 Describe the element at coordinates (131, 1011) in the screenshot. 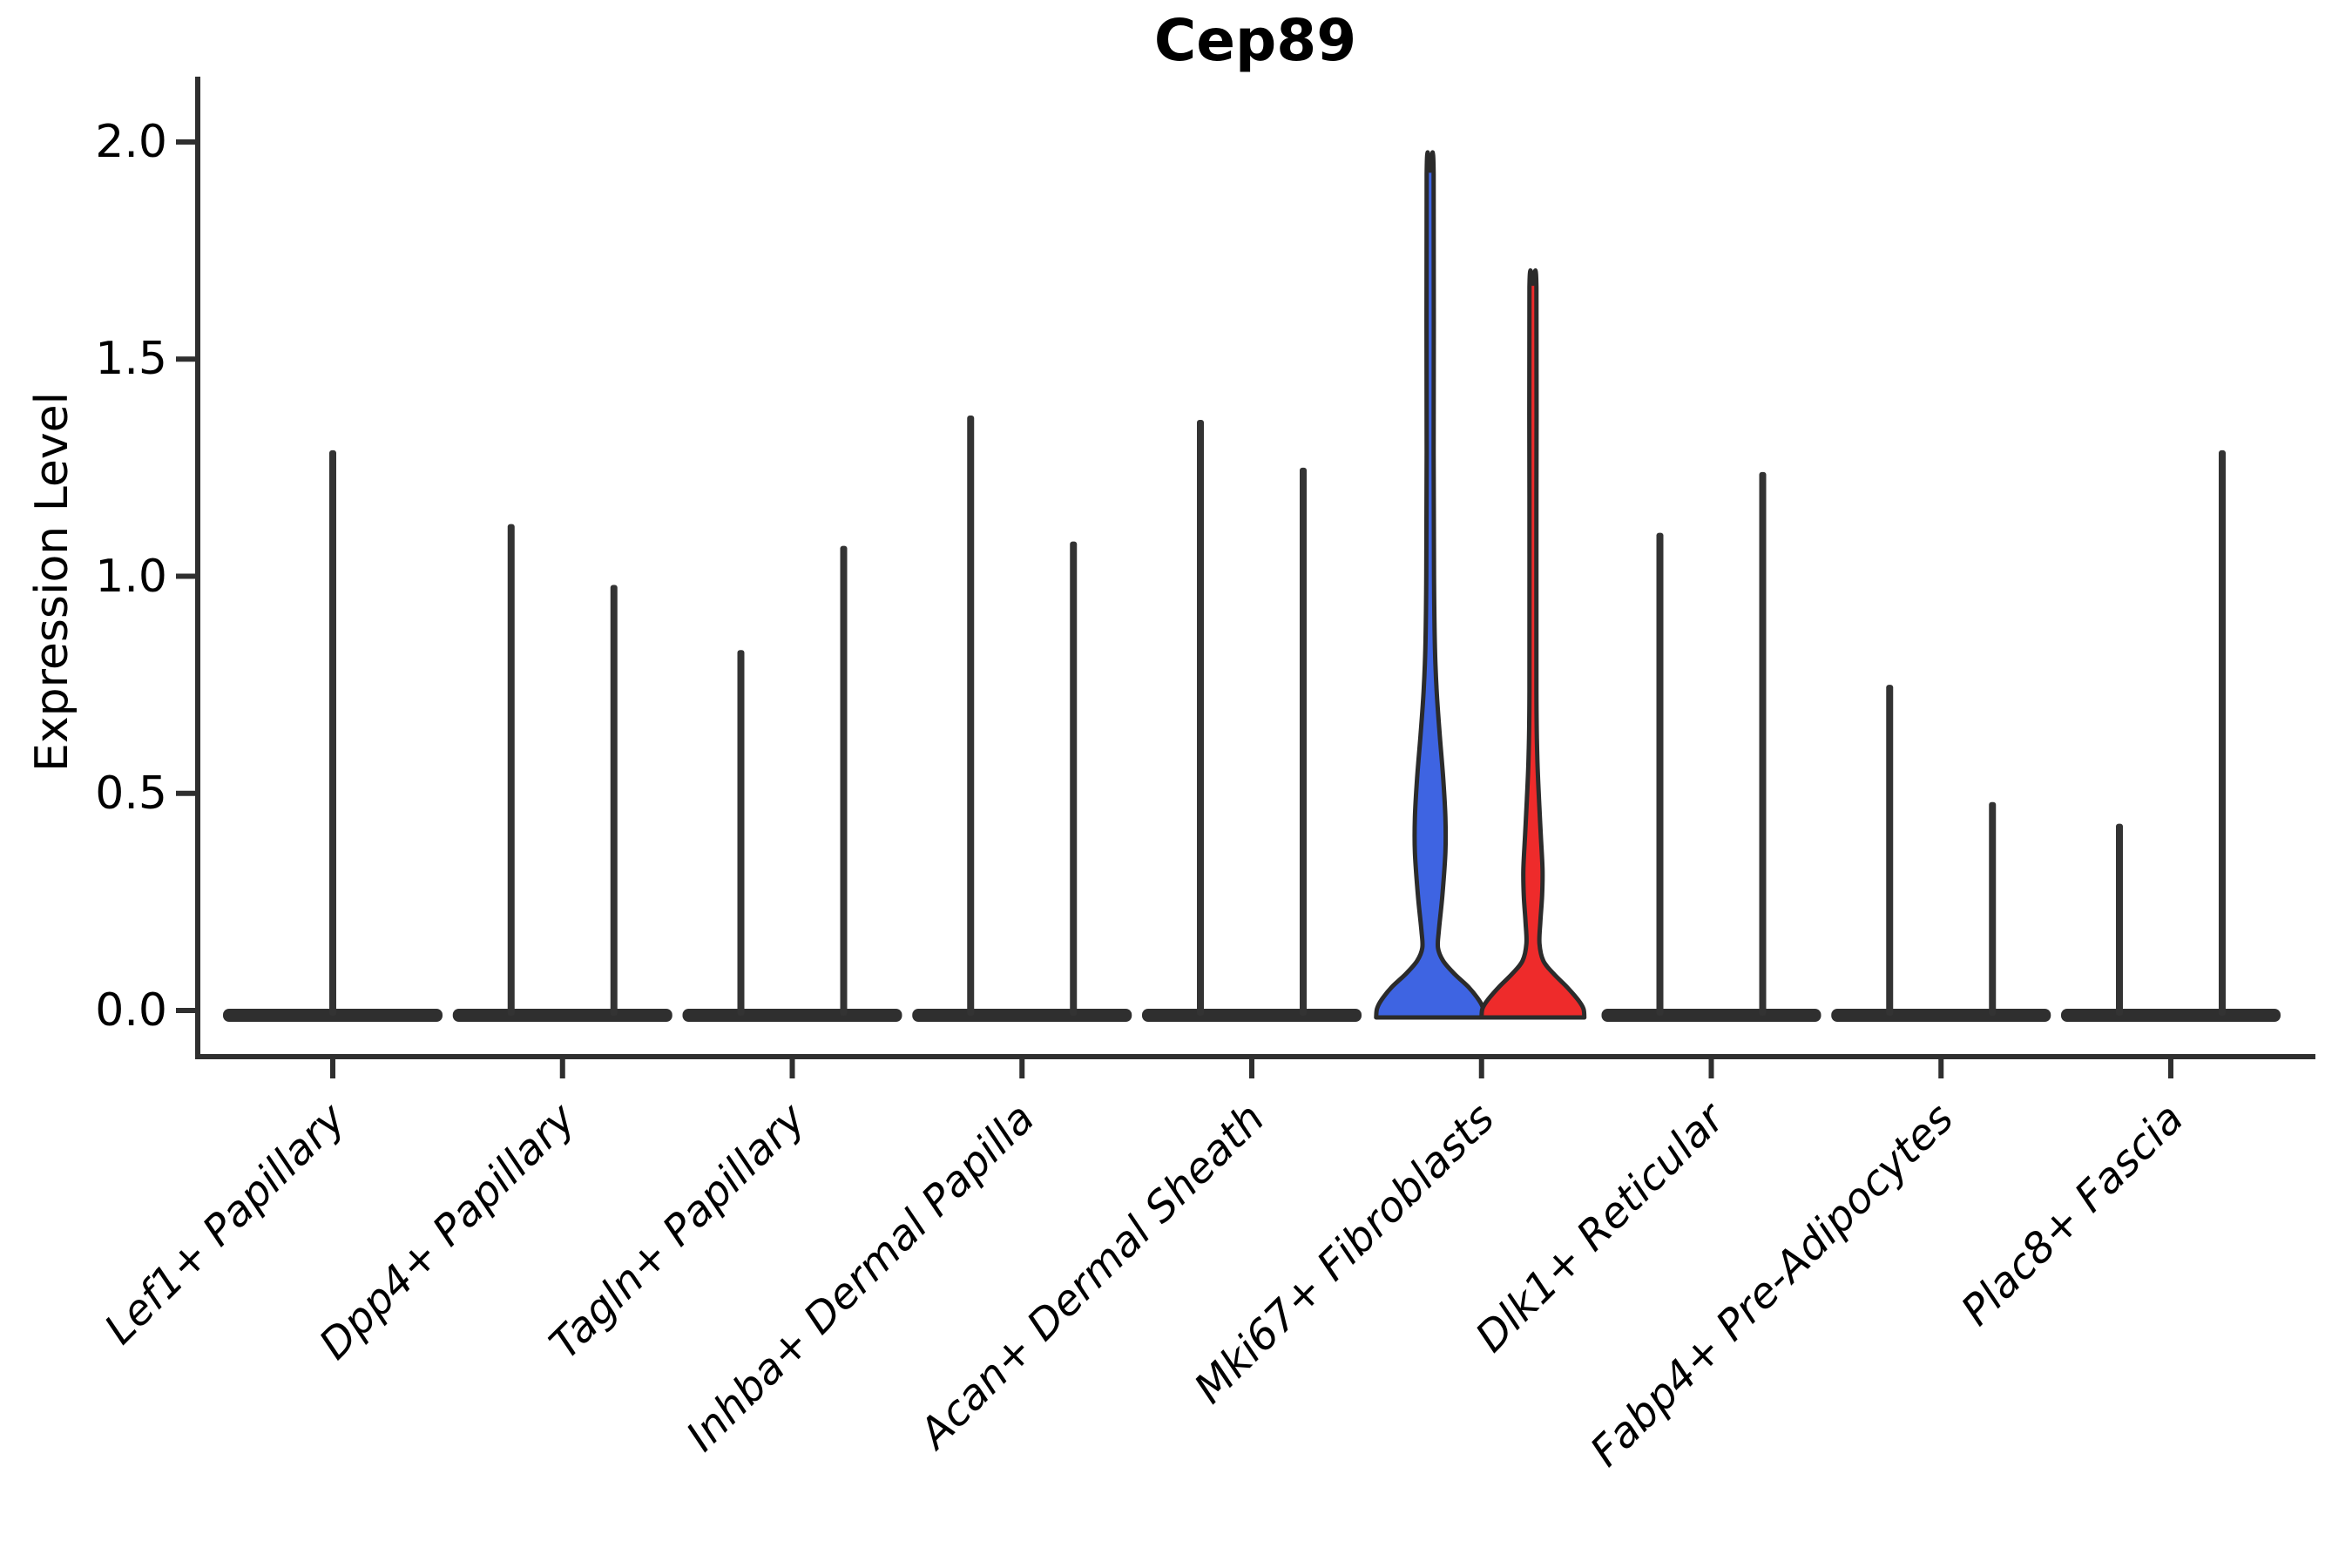

I see `y-tick-label: 0.0` at that location.